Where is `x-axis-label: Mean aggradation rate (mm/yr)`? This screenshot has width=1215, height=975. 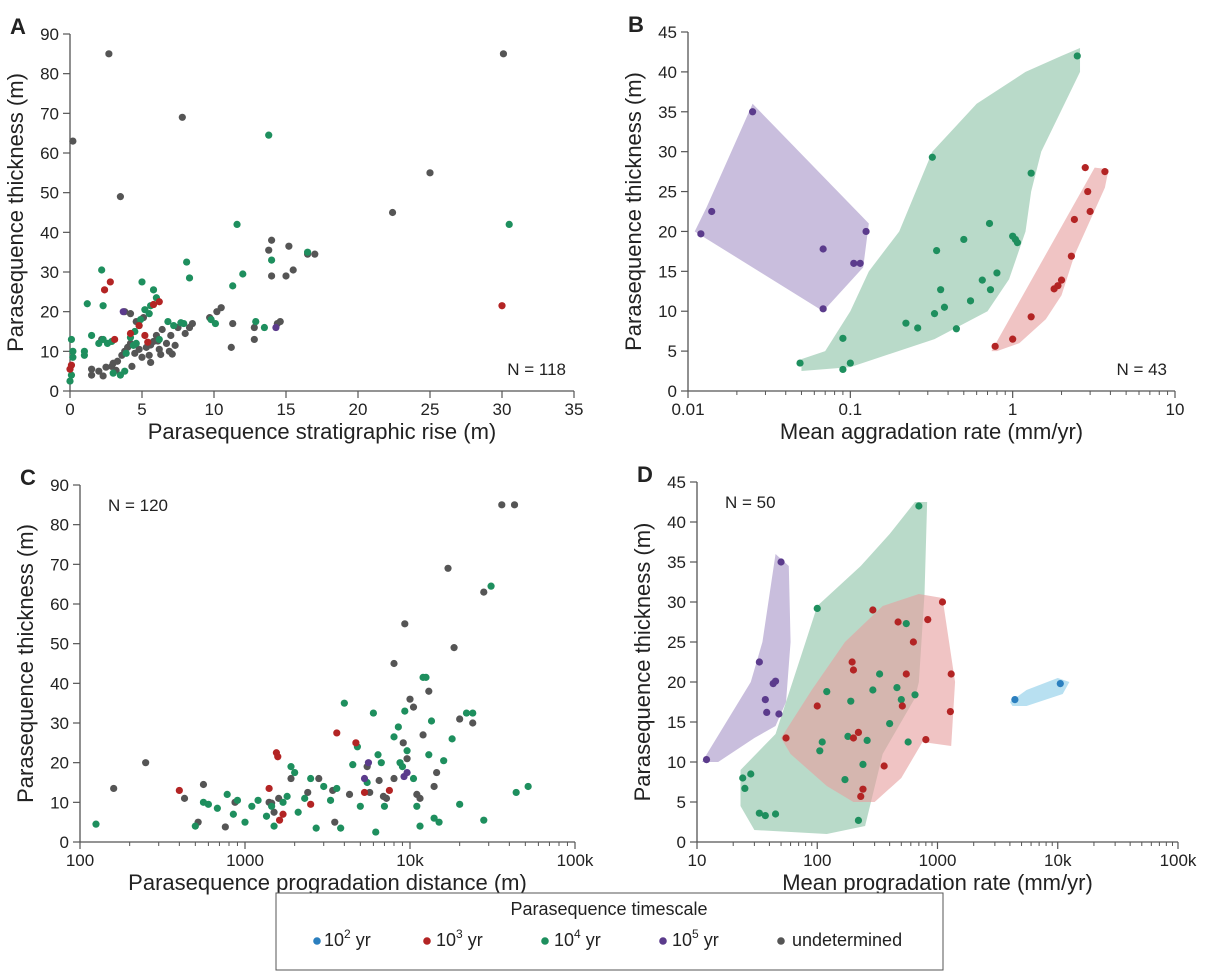 x-axis-label: Mean aggradation rate (mm/yr) is located at coordinates (931, 431).